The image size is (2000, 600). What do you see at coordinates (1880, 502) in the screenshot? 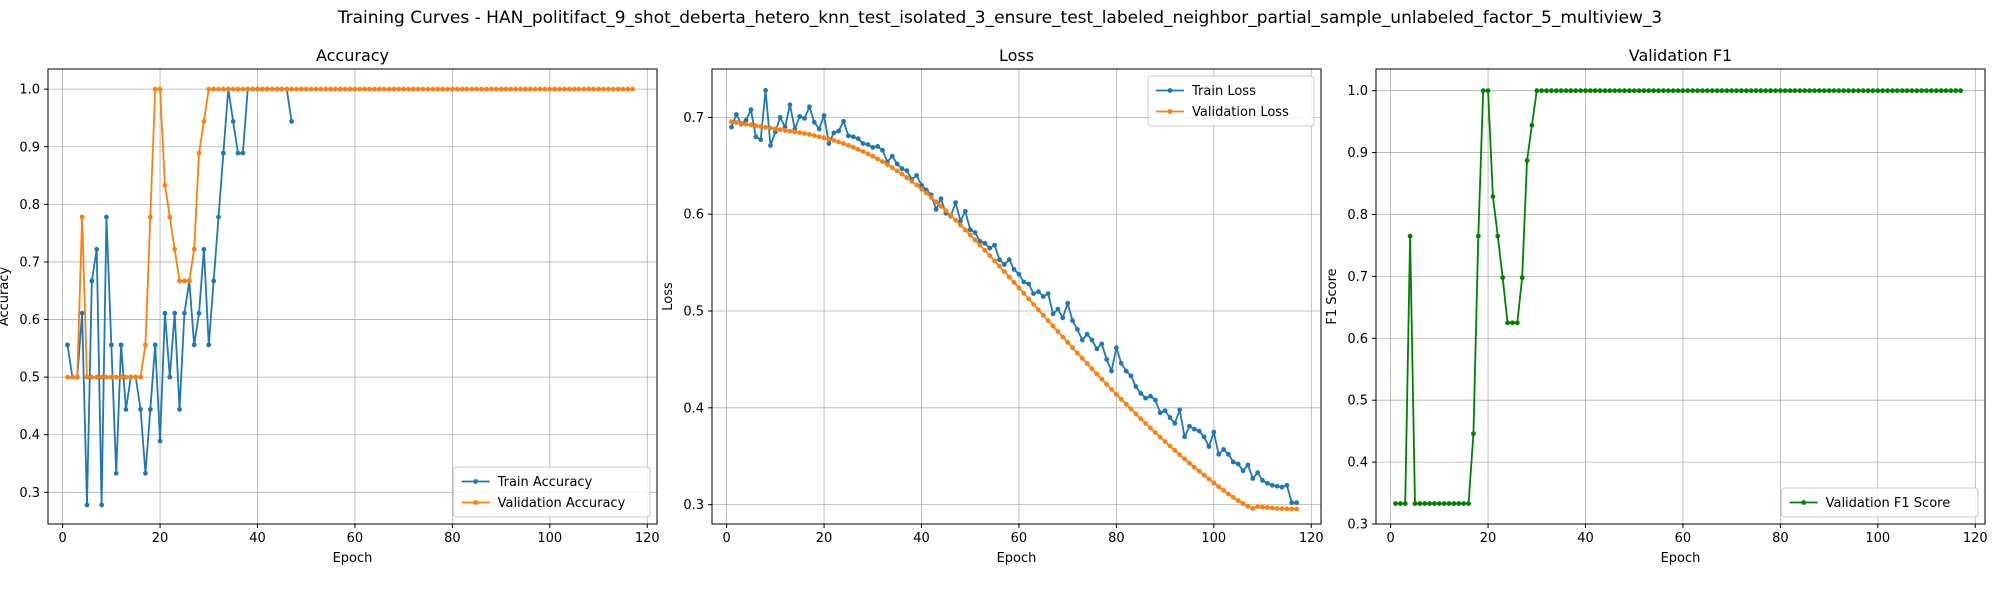
I see `legend: Validation F1 Score` at bounding box center [1880, 502].